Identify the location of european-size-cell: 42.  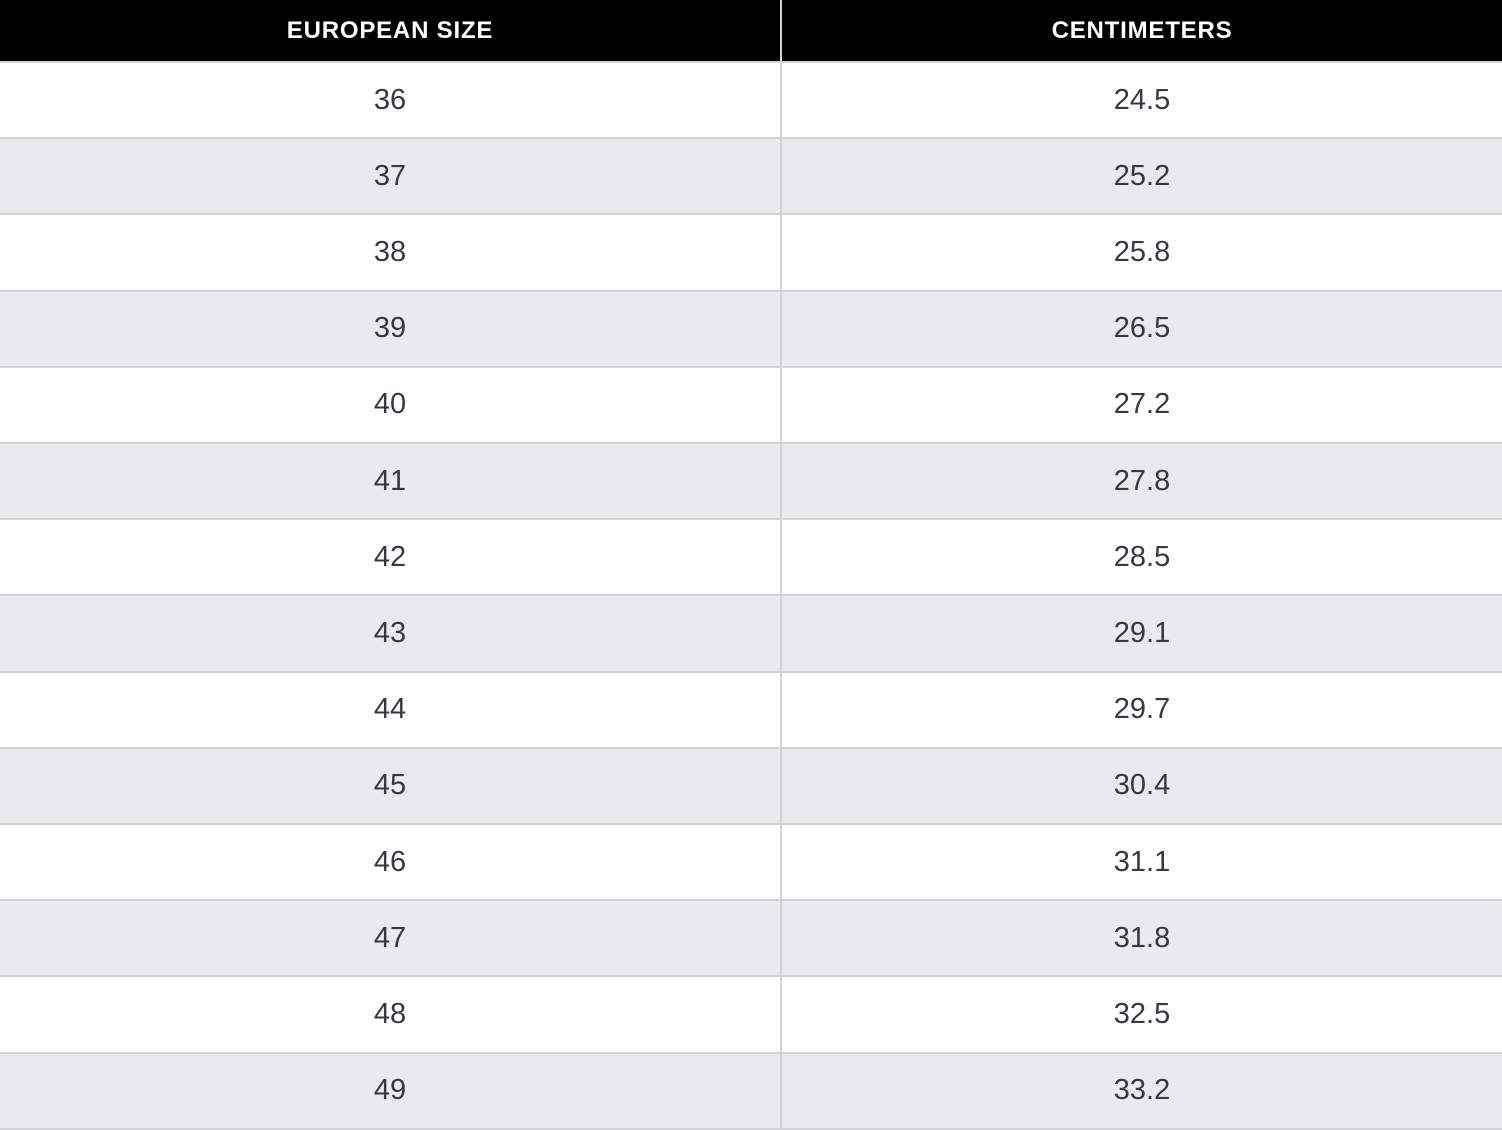
(391, 558).